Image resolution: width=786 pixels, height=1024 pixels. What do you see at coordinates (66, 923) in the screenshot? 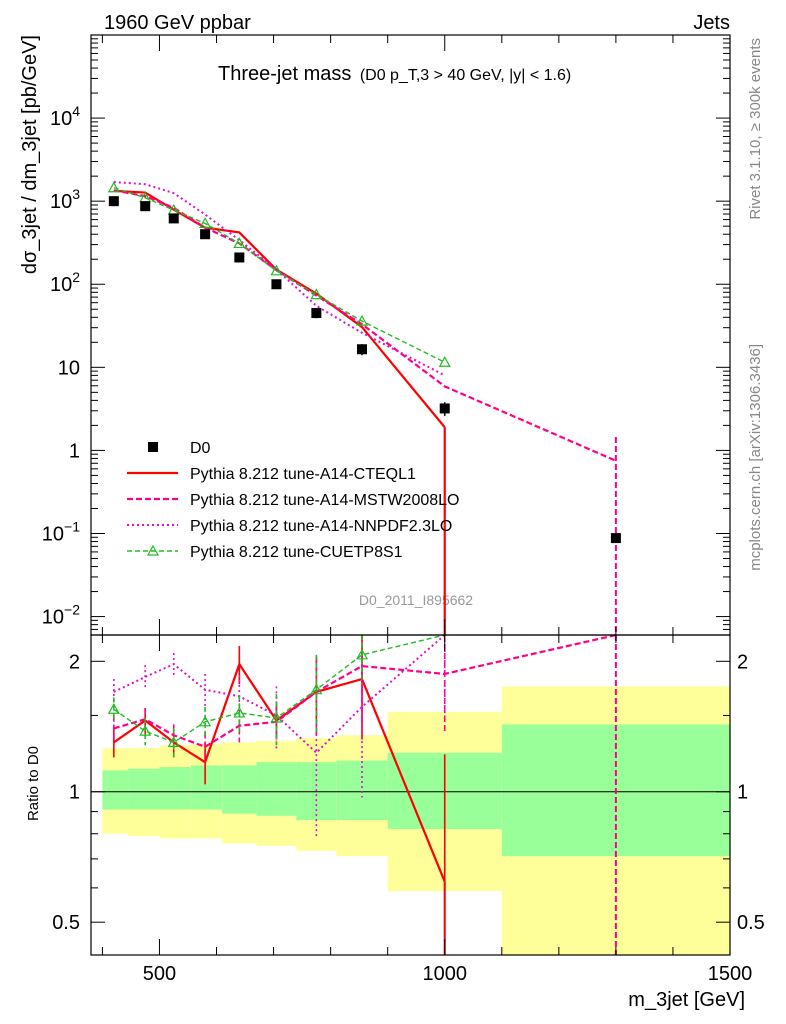
I see `ratio-tick-label-left: 0.5` at bounding box center [66, 923].